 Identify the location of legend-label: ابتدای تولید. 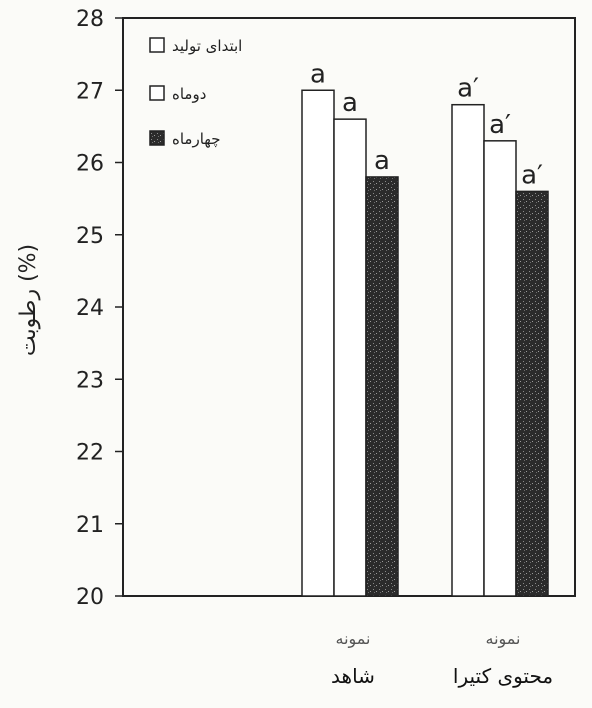
(207, 46).